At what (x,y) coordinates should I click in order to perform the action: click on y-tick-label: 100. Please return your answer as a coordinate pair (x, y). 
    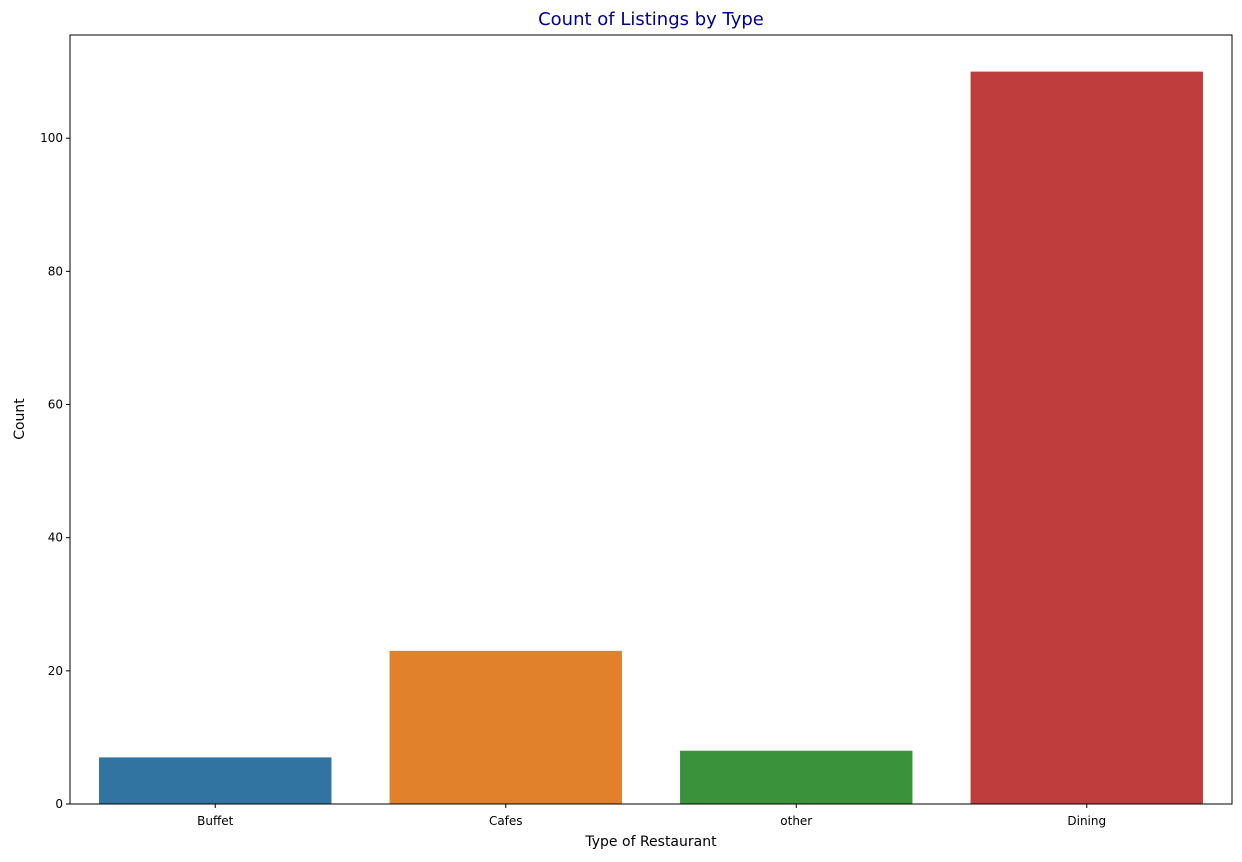
    Looking at the image, I should click on (51, 138).